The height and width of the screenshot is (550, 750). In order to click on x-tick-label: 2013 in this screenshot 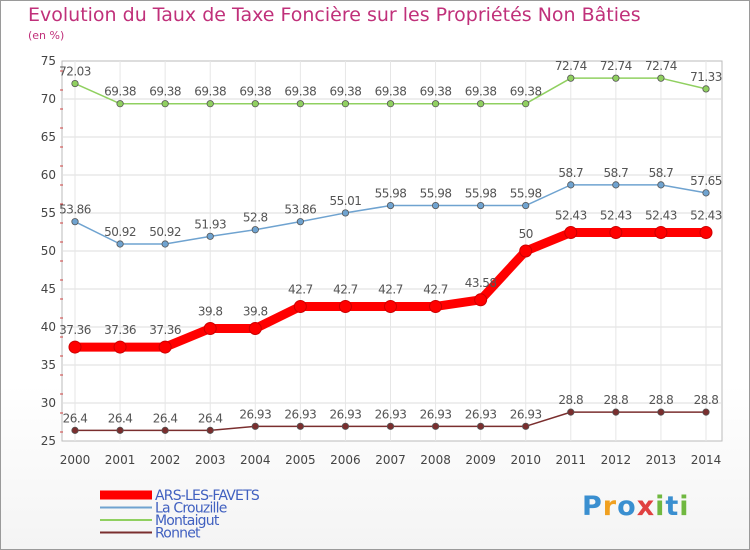, I will do `click(661, 460)`.